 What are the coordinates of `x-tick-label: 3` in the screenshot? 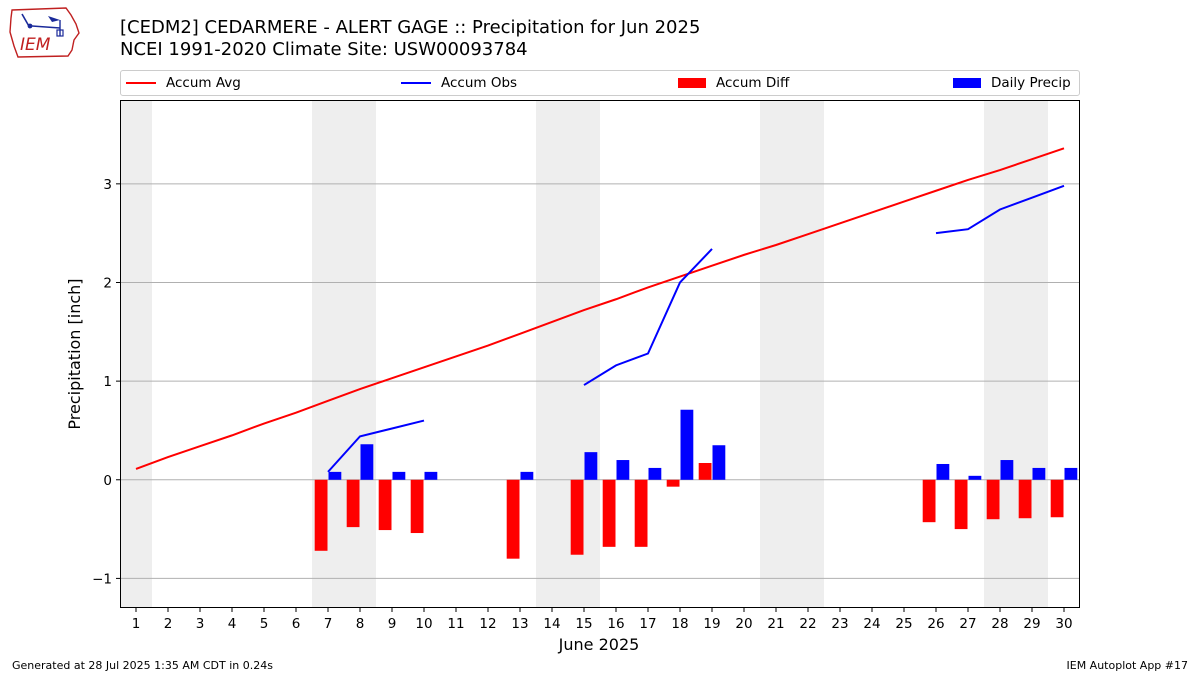 It's located at (200, 624).